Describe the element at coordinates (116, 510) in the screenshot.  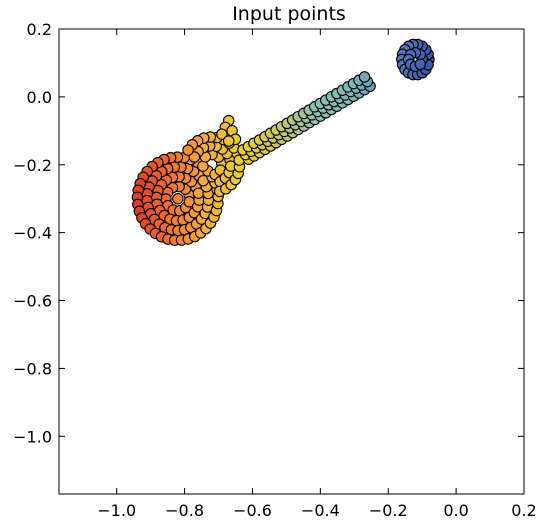
I see `x-tick-label: −1.0` at that location.